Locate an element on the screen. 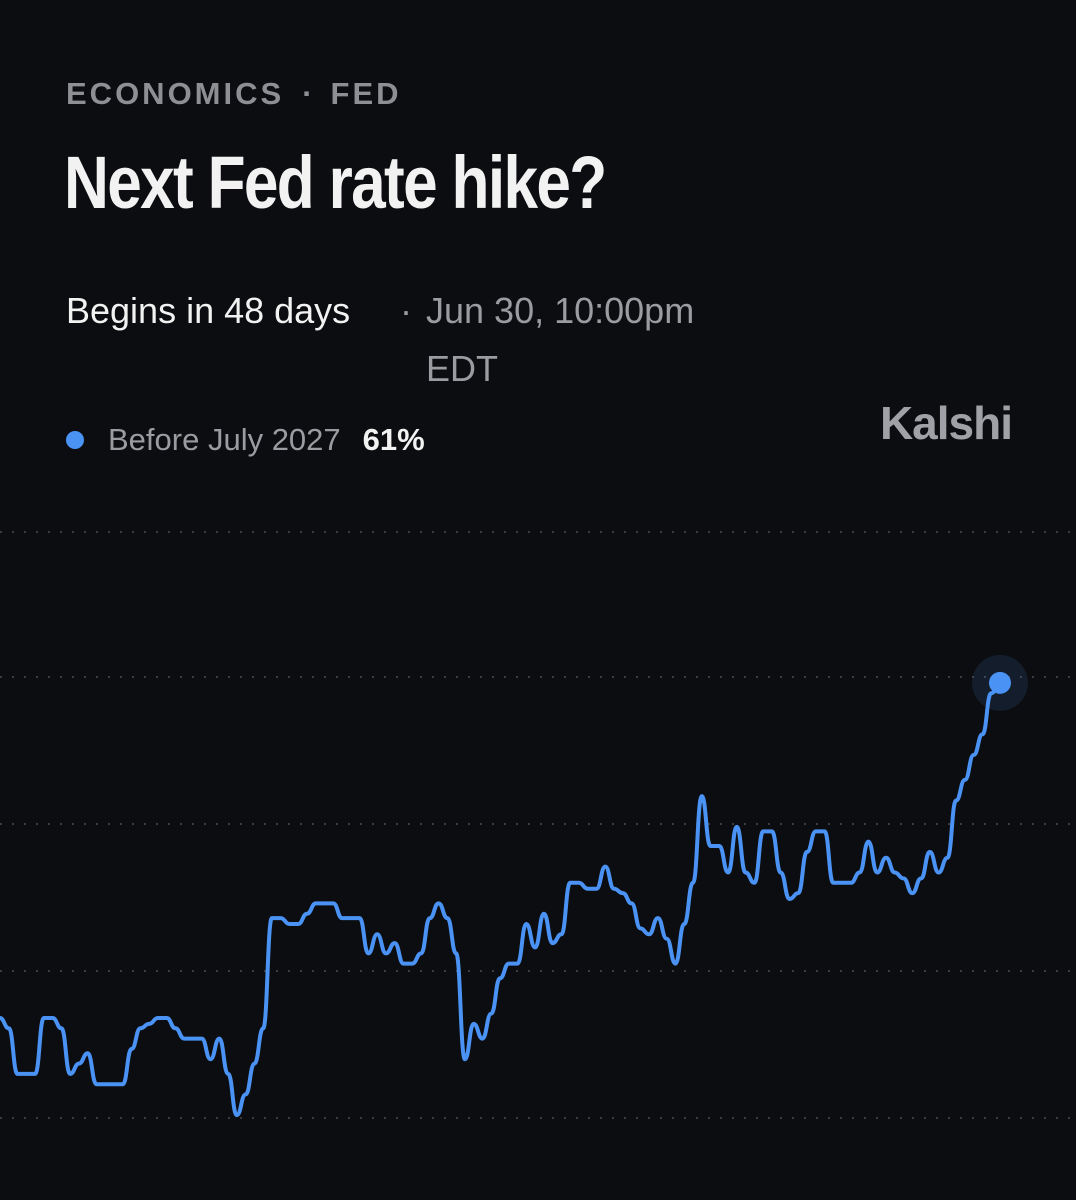  category-breadcrumb: ECONOMICS · FED is located at coordinates (234, 94).